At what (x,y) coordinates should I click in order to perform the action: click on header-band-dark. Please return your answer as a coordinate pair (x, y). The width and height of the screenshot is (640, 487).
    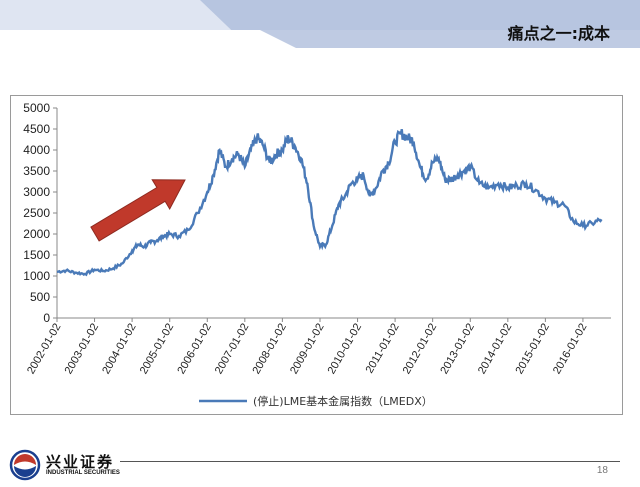
    Looking at the image, I should click on (420, 24).